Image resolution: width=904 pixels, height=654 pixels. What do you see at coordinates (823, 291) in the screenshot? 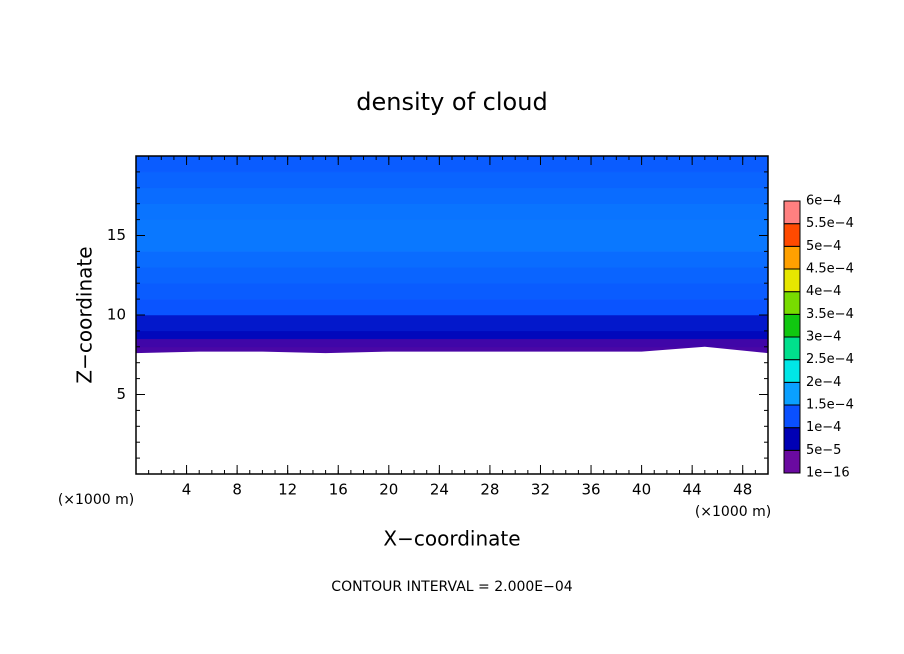
I see `colorbar-label: 4e−4` at bounding box center [823, 291].